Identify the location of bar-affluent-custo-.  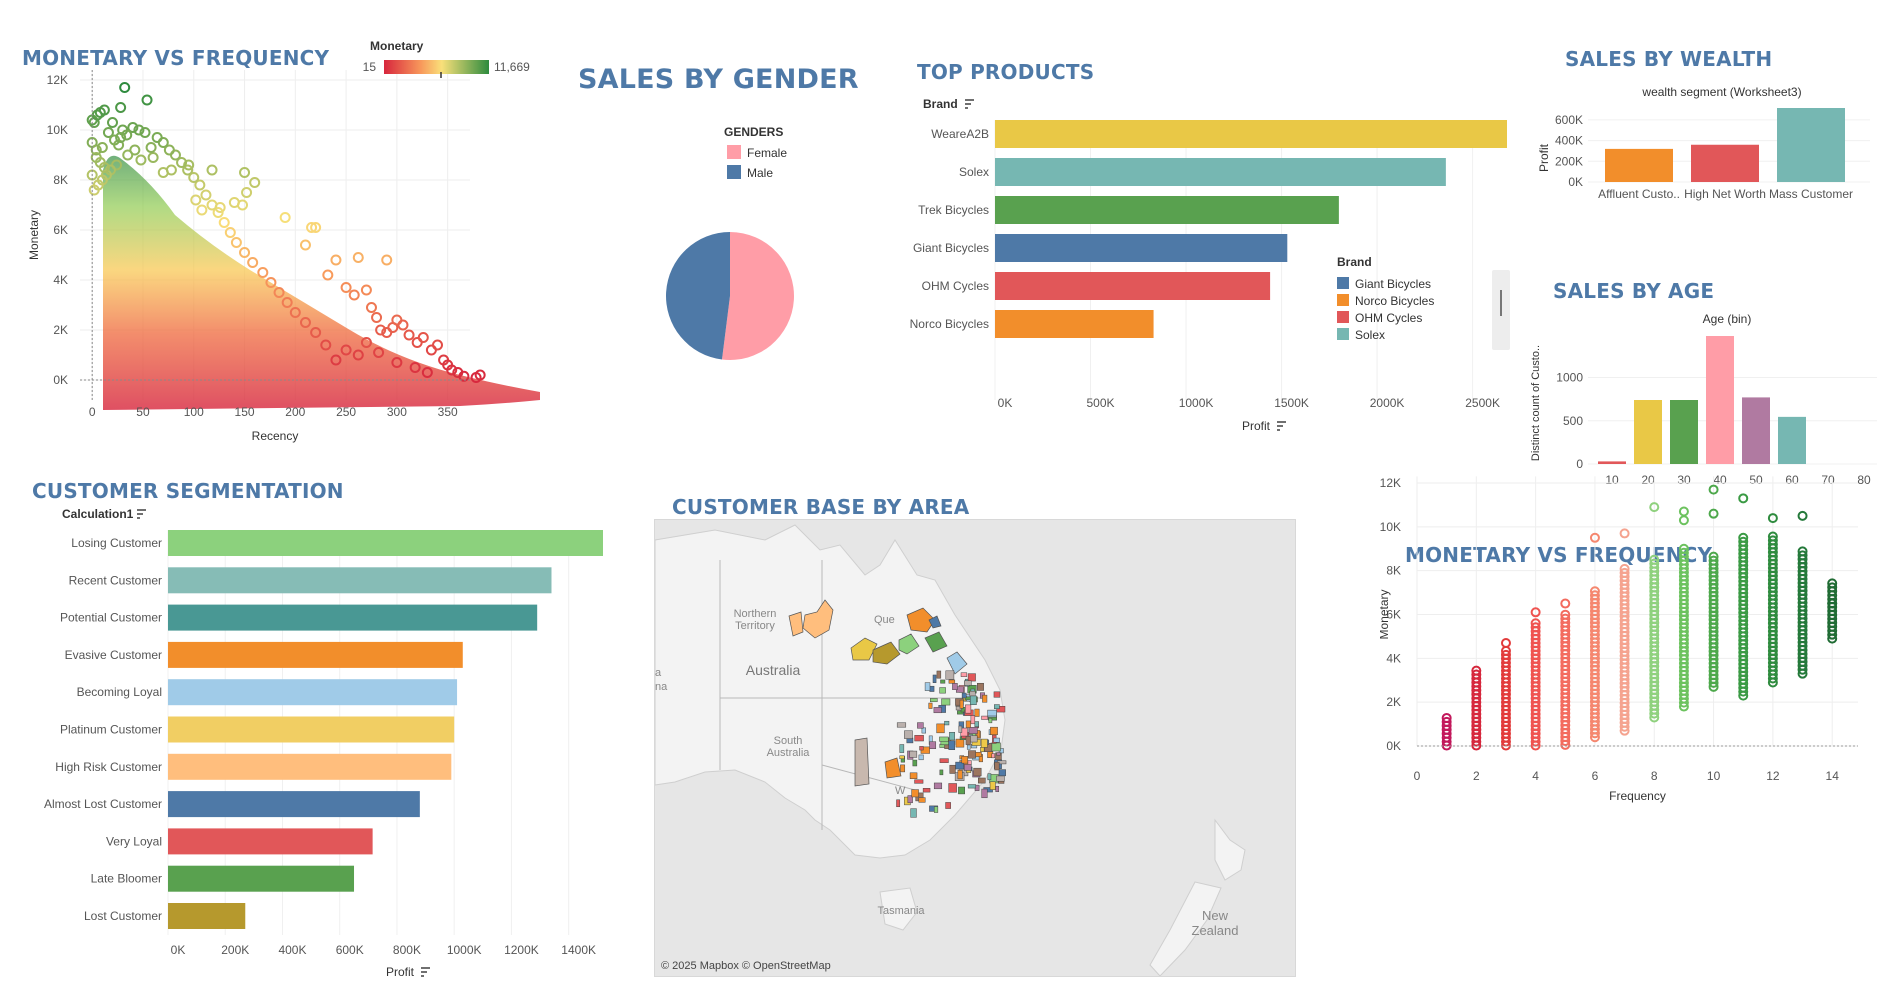
(1639, 165).